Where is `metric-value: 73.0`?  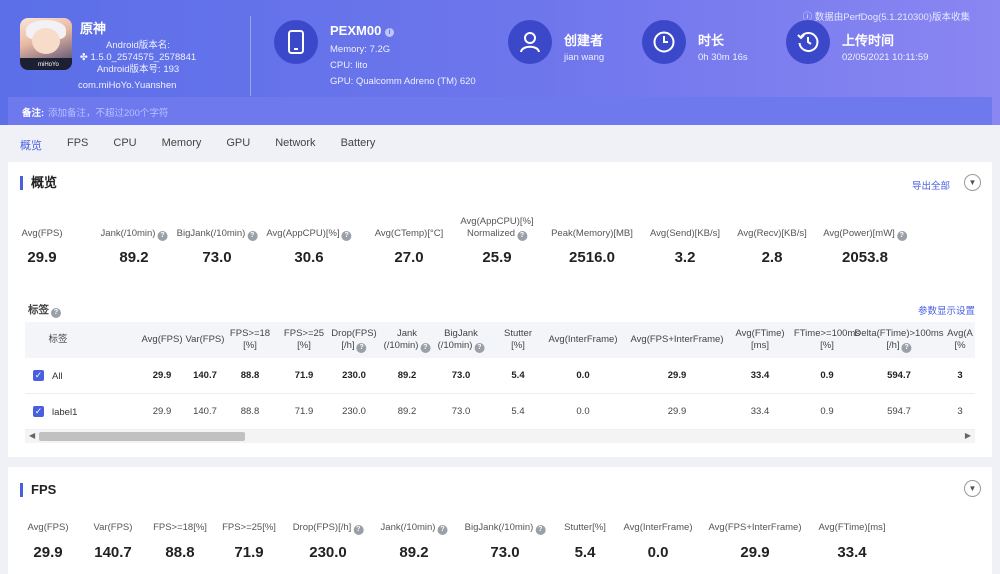
metric-value: 73.0 is located at coordinates (217, 257).